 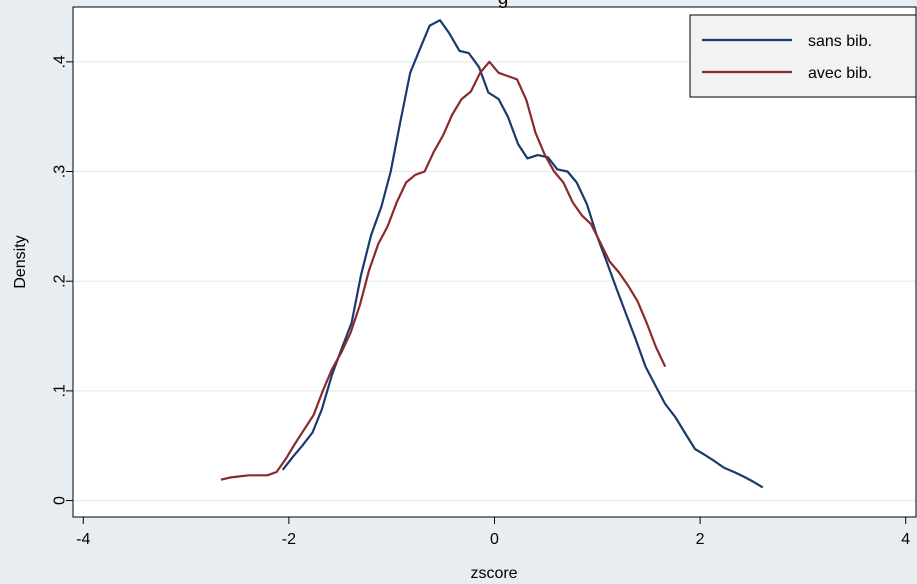 I want to click on legend: sans bib. avec bib., so click(x=803, y=56).